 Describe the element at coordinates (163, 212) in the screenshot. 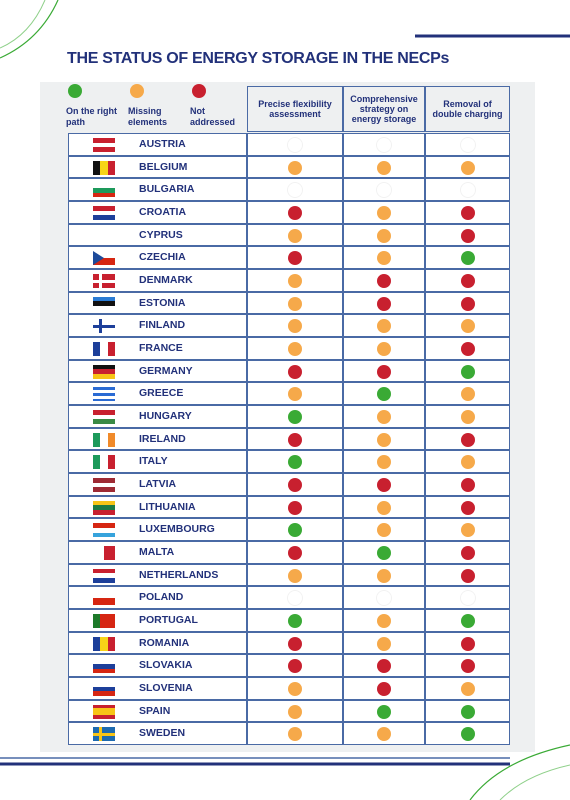

I see `country-name: CROATIA` at that location.